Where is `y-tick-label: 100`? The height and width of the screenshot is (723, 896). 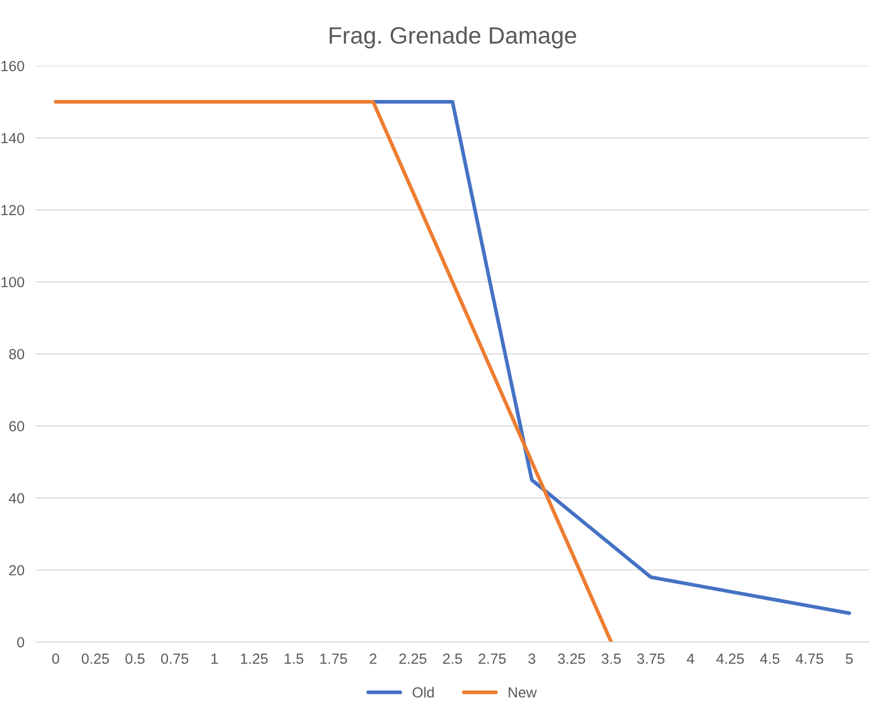 y-tick-label: 100 is located at coordinates (13, 282).